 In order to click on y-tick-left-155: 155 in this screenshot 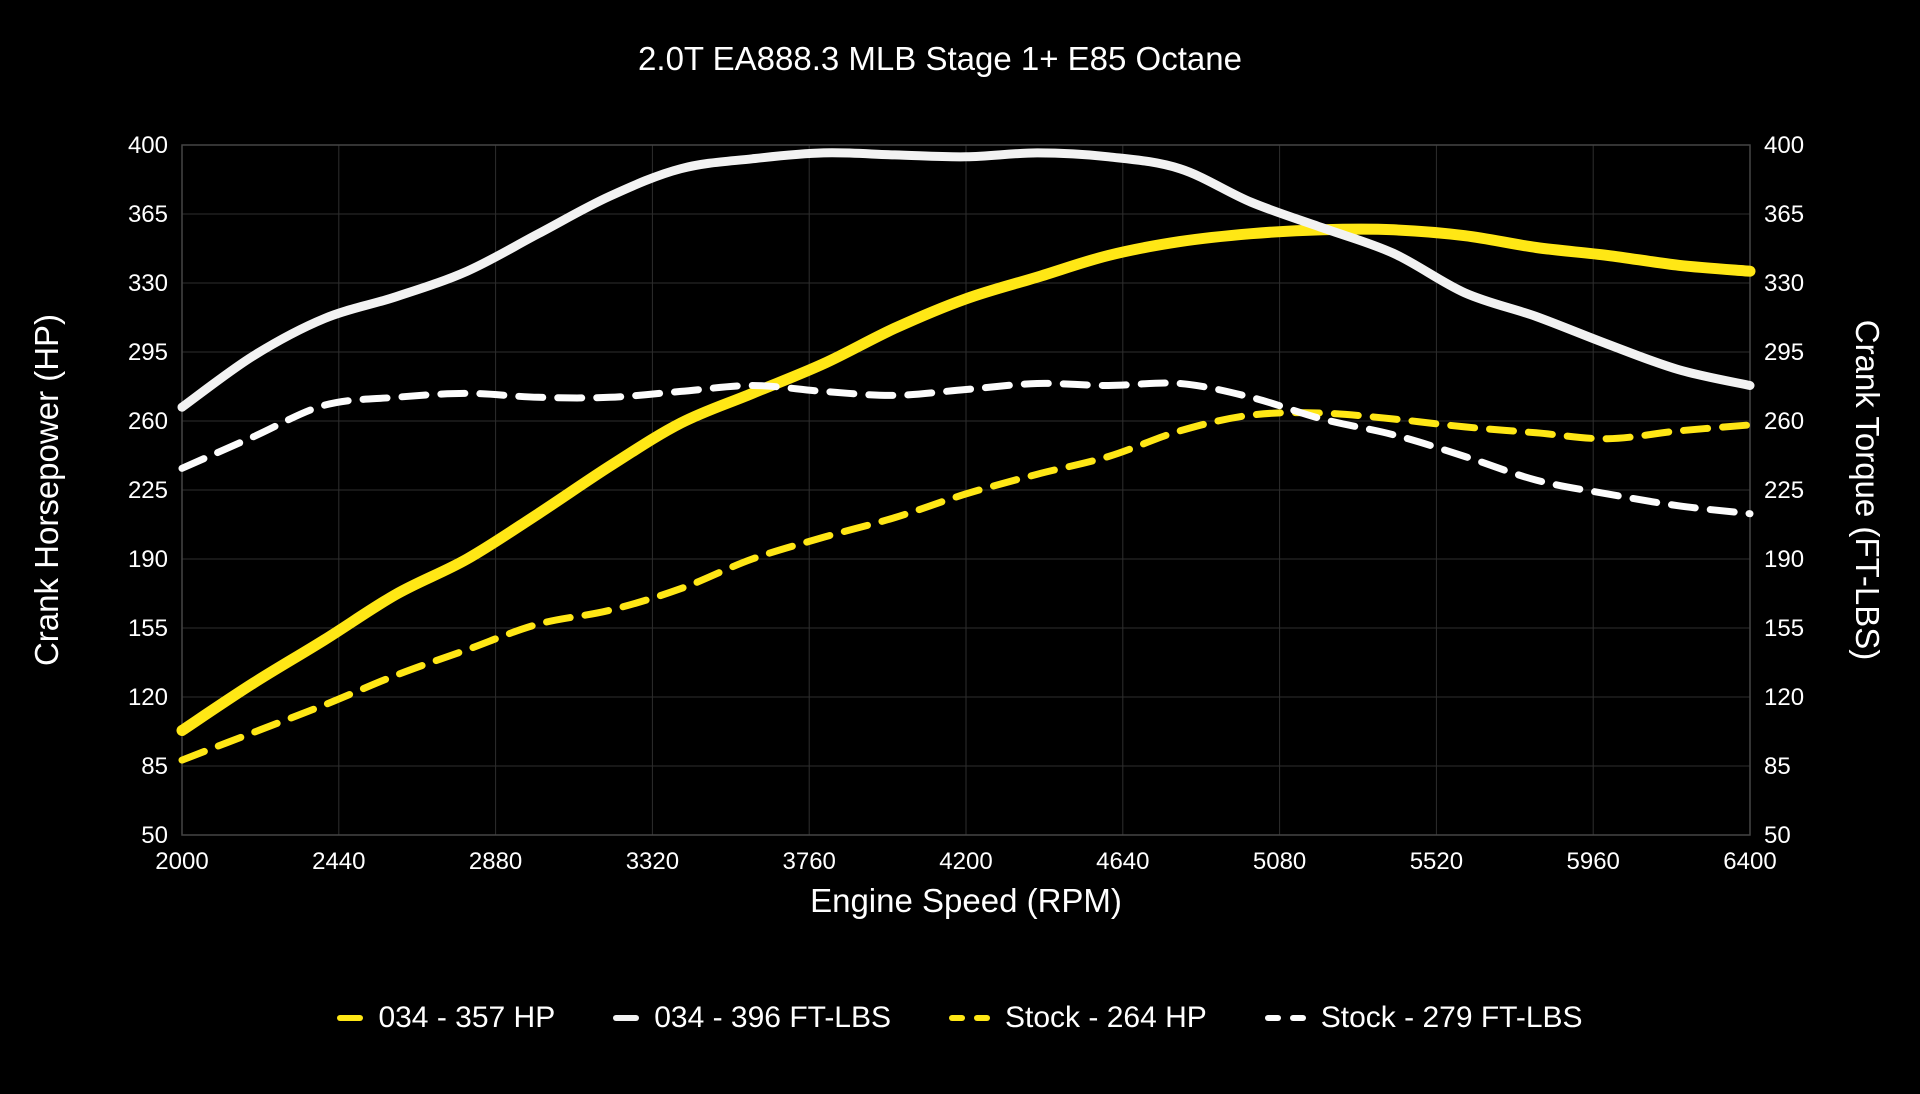, I will do `click(148, 628)`.